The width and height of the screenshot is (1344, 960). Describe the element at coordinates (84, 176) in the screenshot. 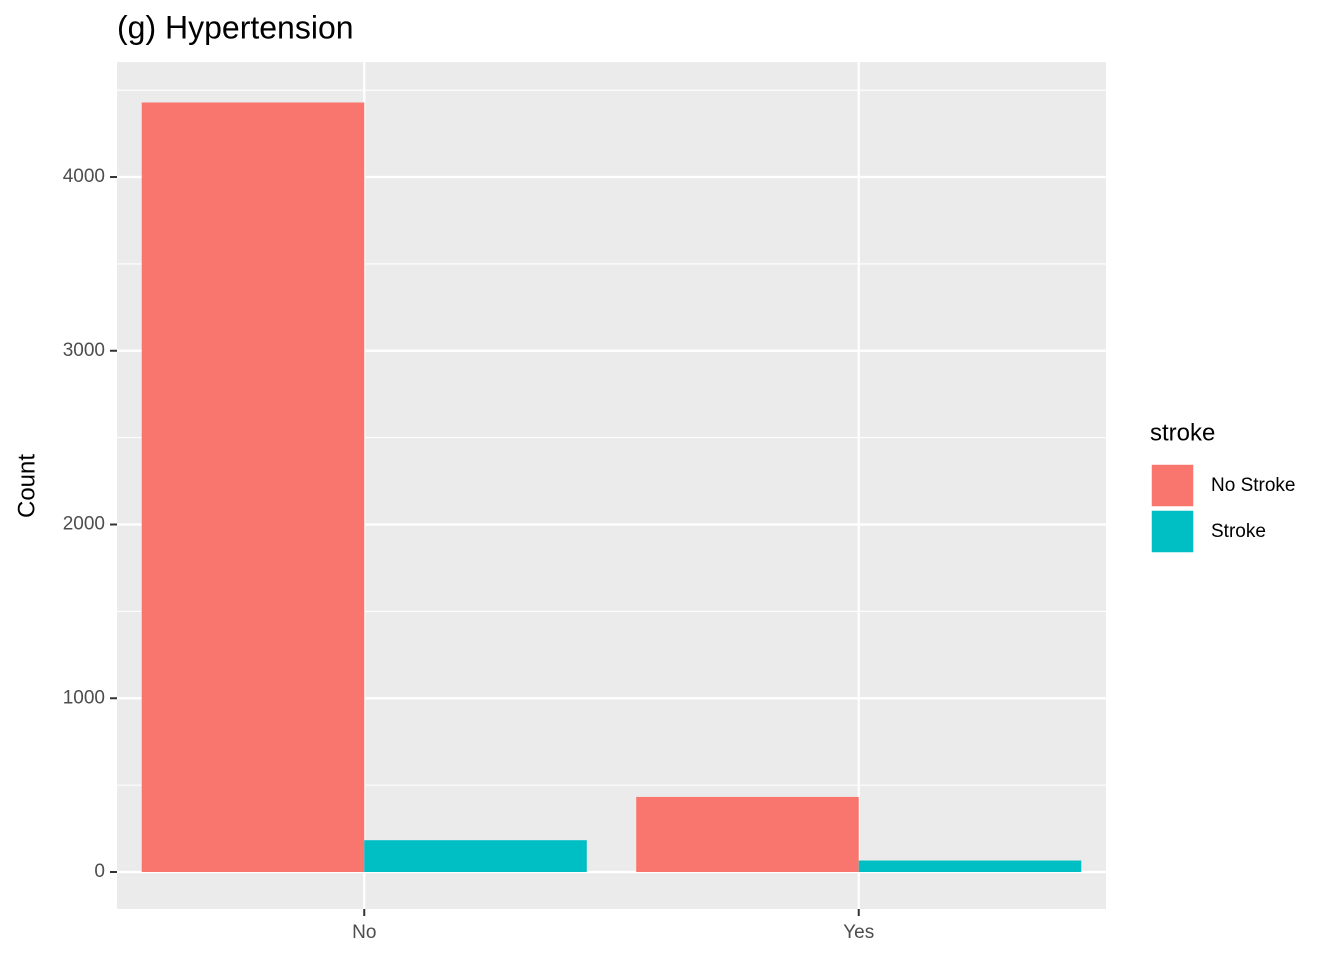

I see `y-tick-label: 4000` at that location.